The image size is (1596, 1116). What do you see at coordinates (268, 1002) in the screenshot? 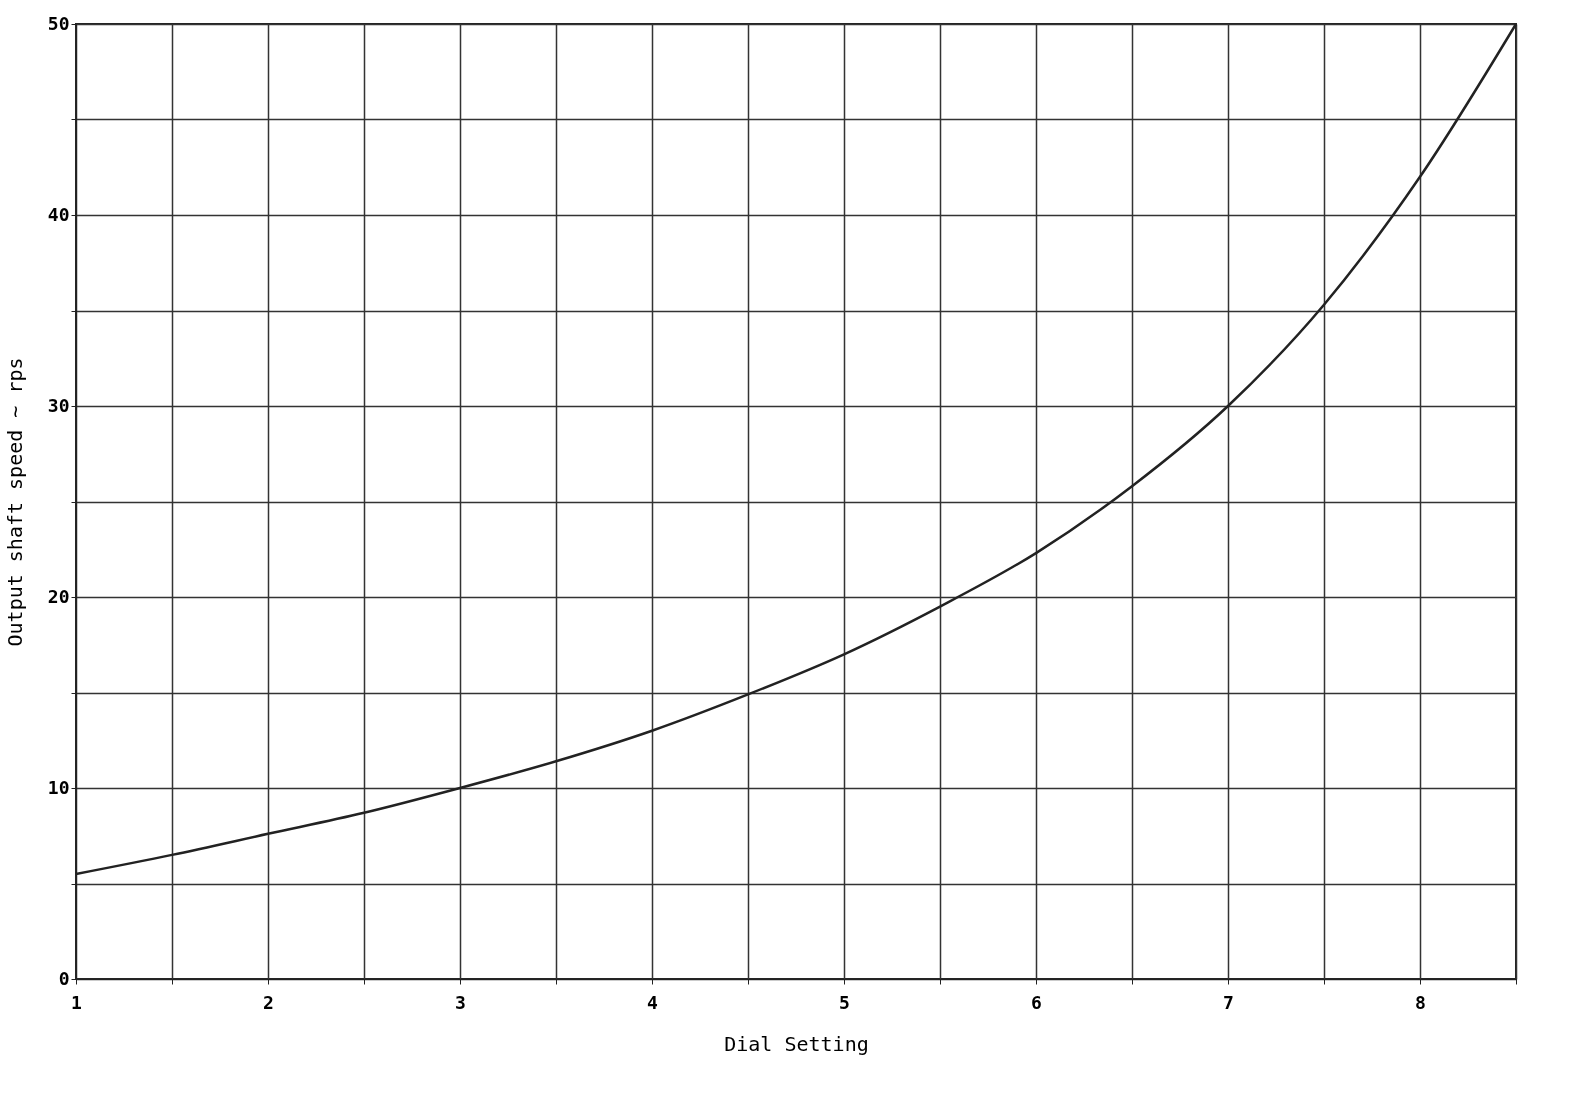
I see `x-tick-label: 2` at bounding box center [268, 1002].